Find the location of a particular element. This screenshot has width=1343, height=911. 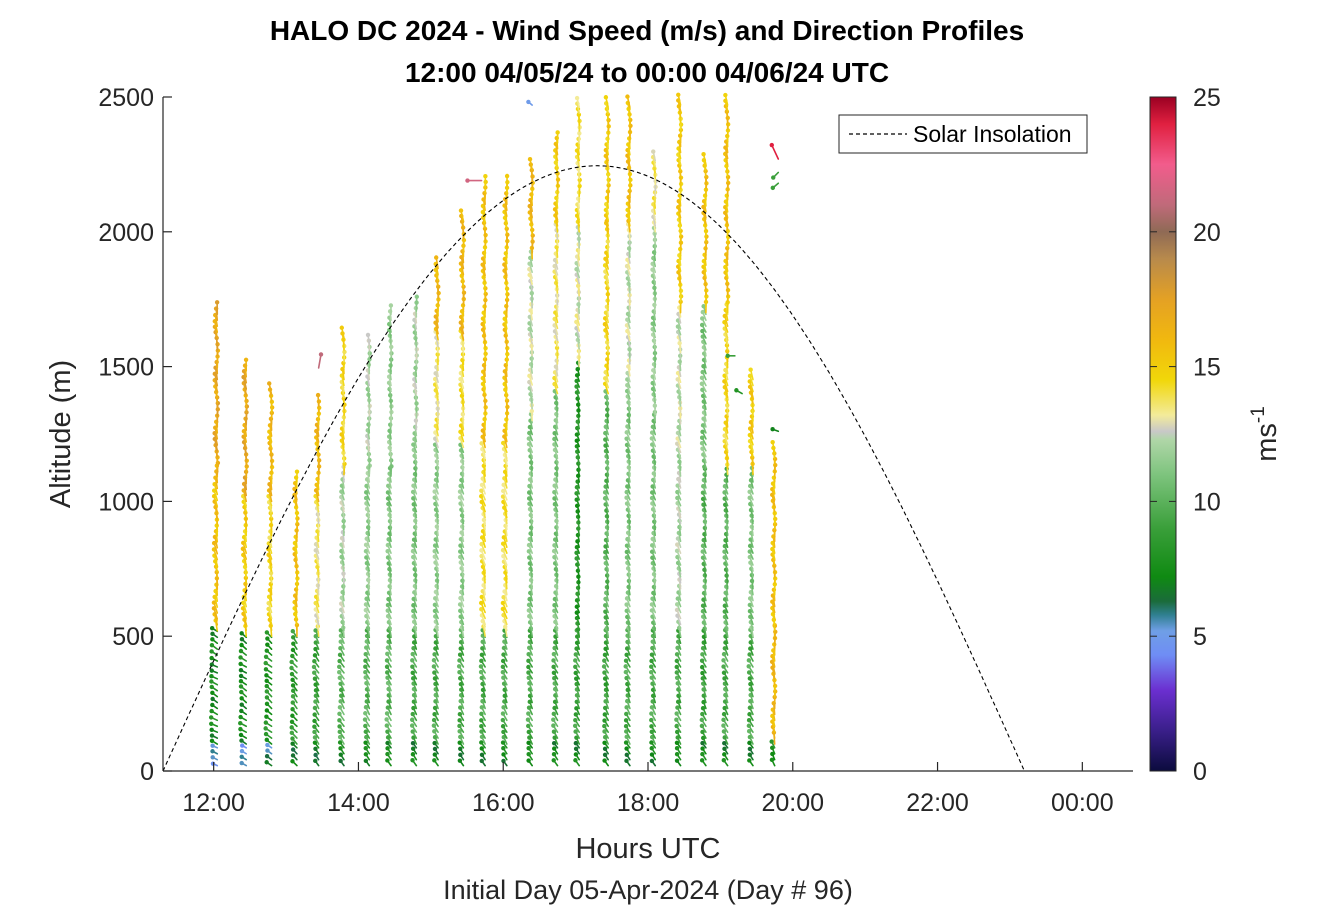

legend: Solar Insolation is located at coordinates (963, 134).